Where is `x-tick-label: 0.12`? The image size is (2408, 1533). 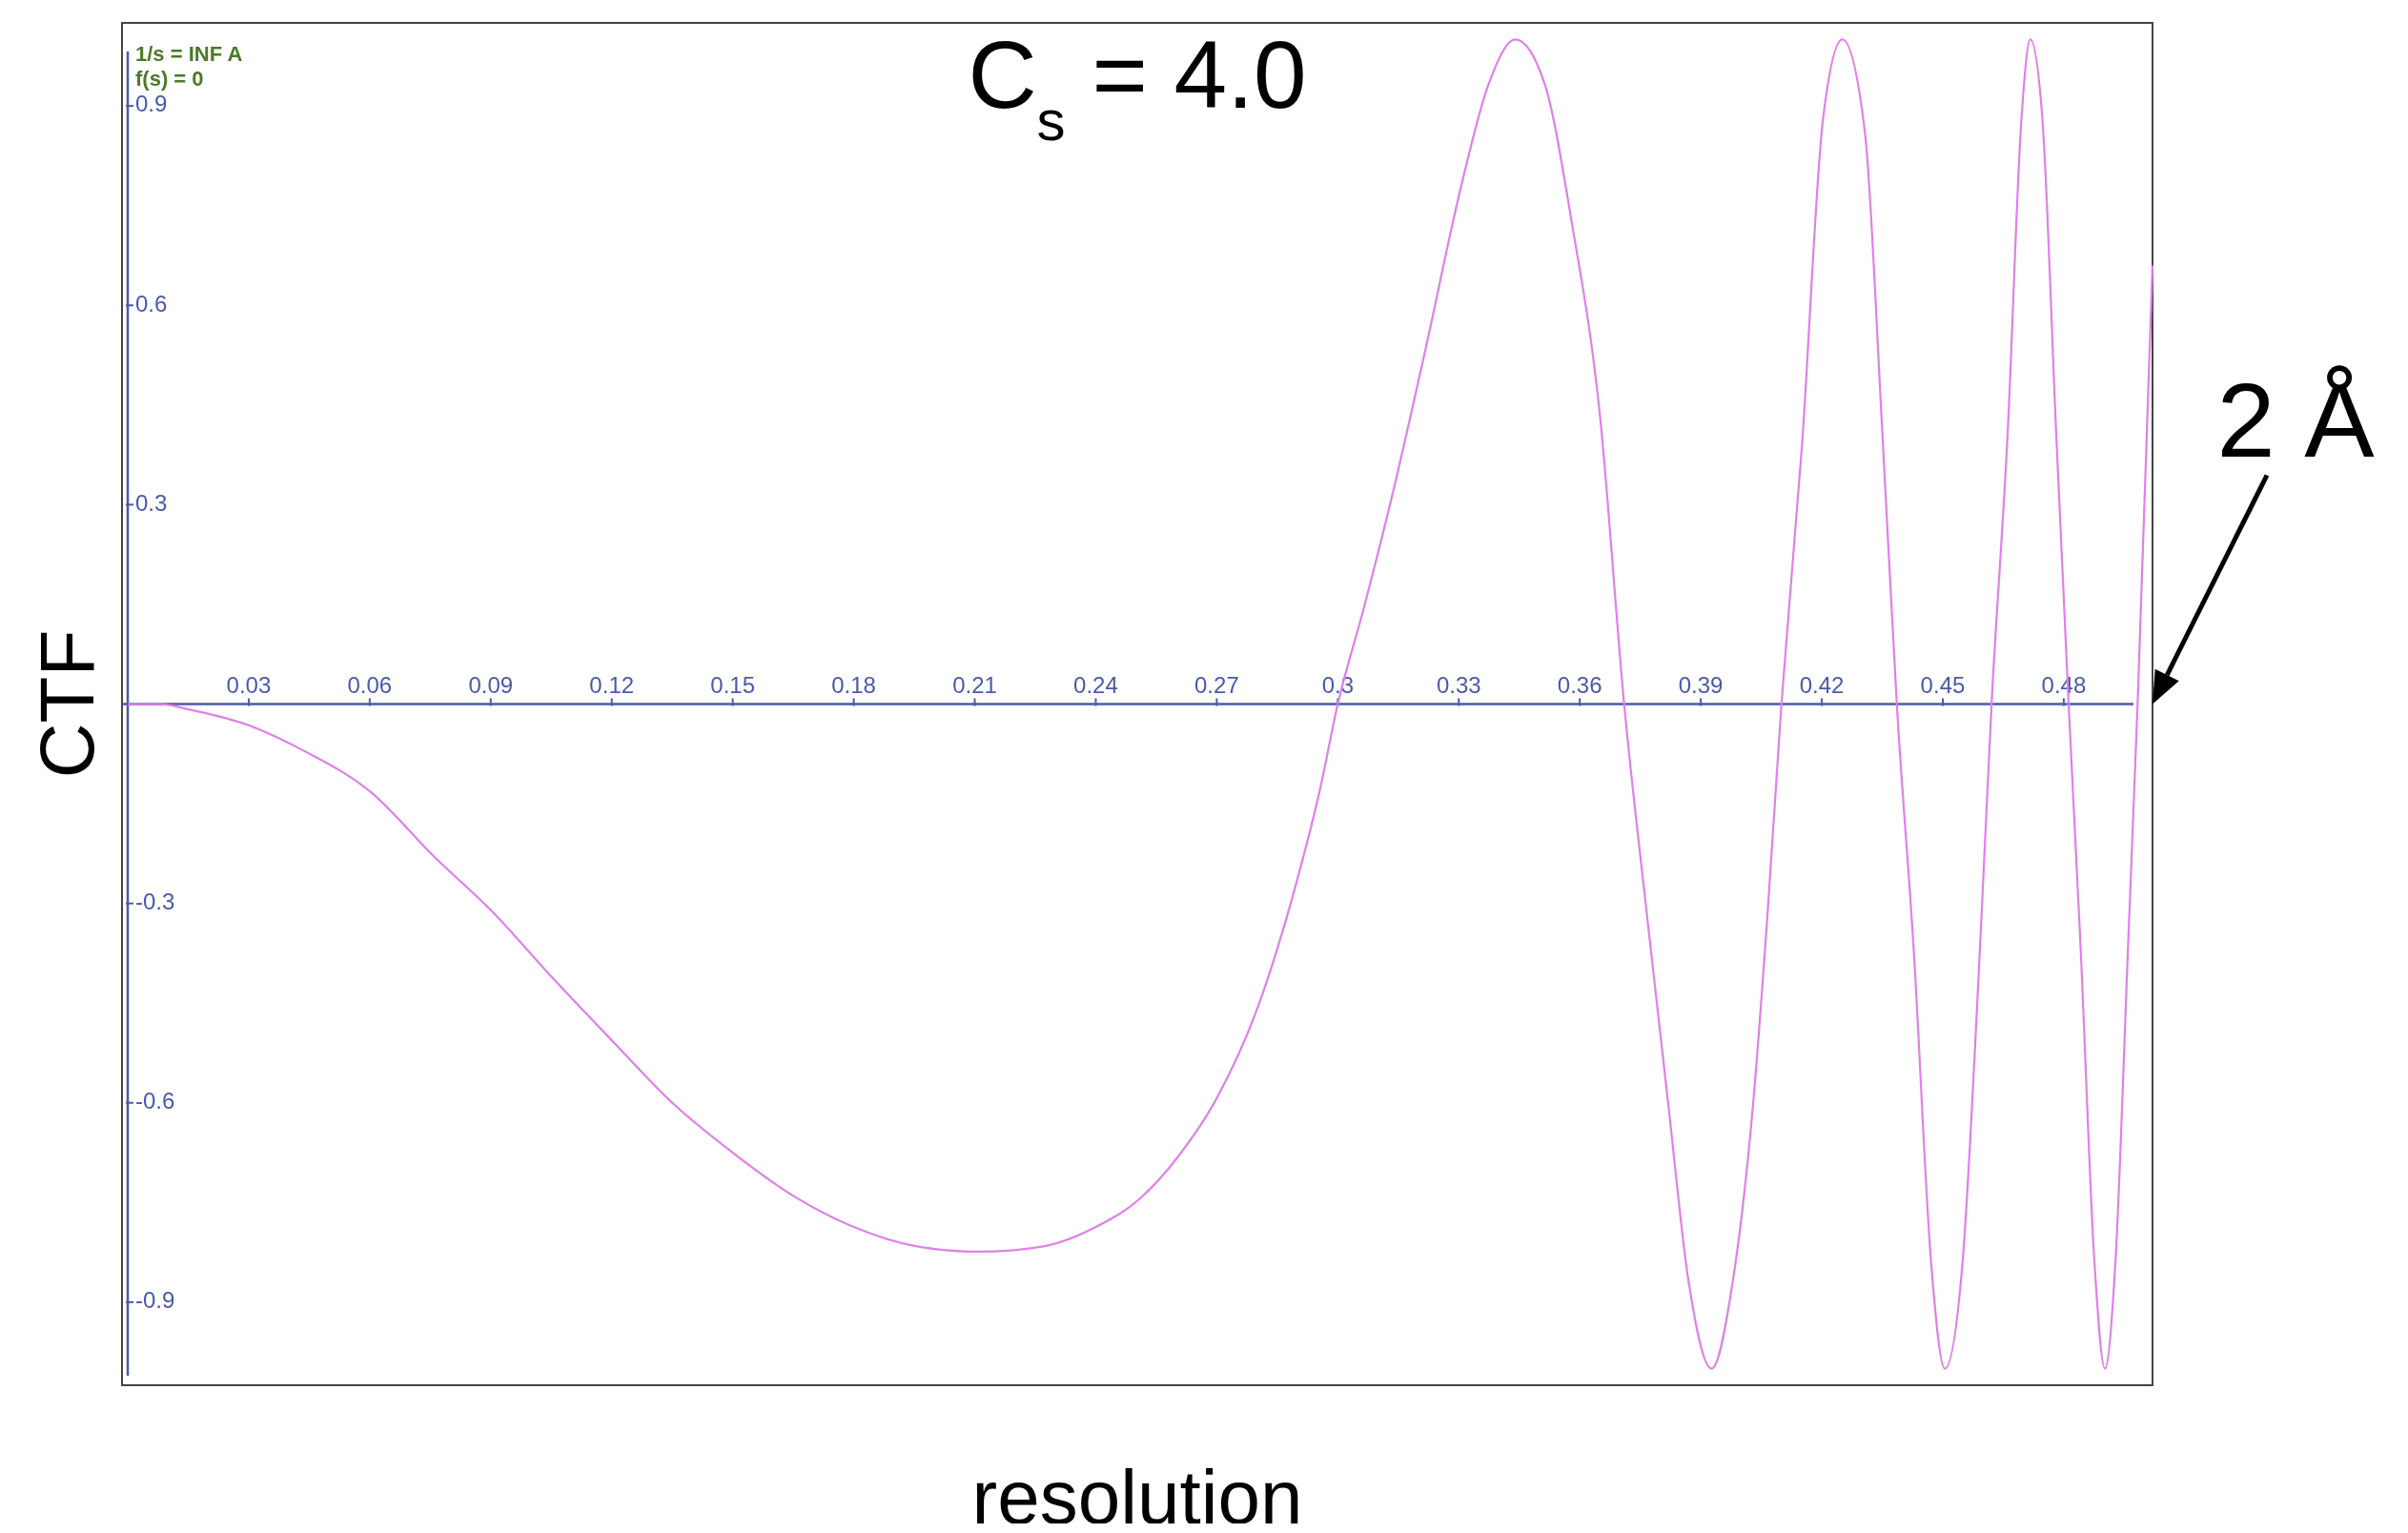
x-tick-label: 0.12 is located at coordinates (612, 684).